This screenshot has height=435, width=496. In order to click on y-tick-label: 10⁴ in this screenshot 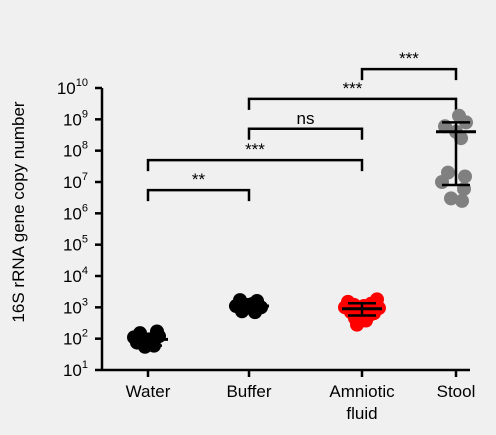, I will do `click(75, 275)`.